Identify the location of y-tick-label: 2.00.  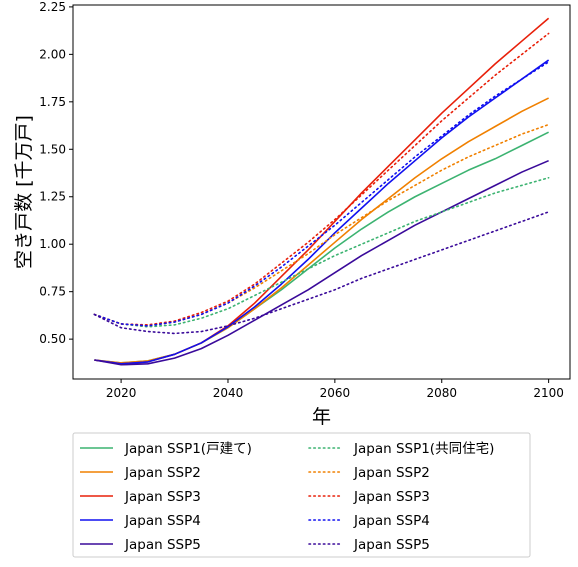
(52, 54).